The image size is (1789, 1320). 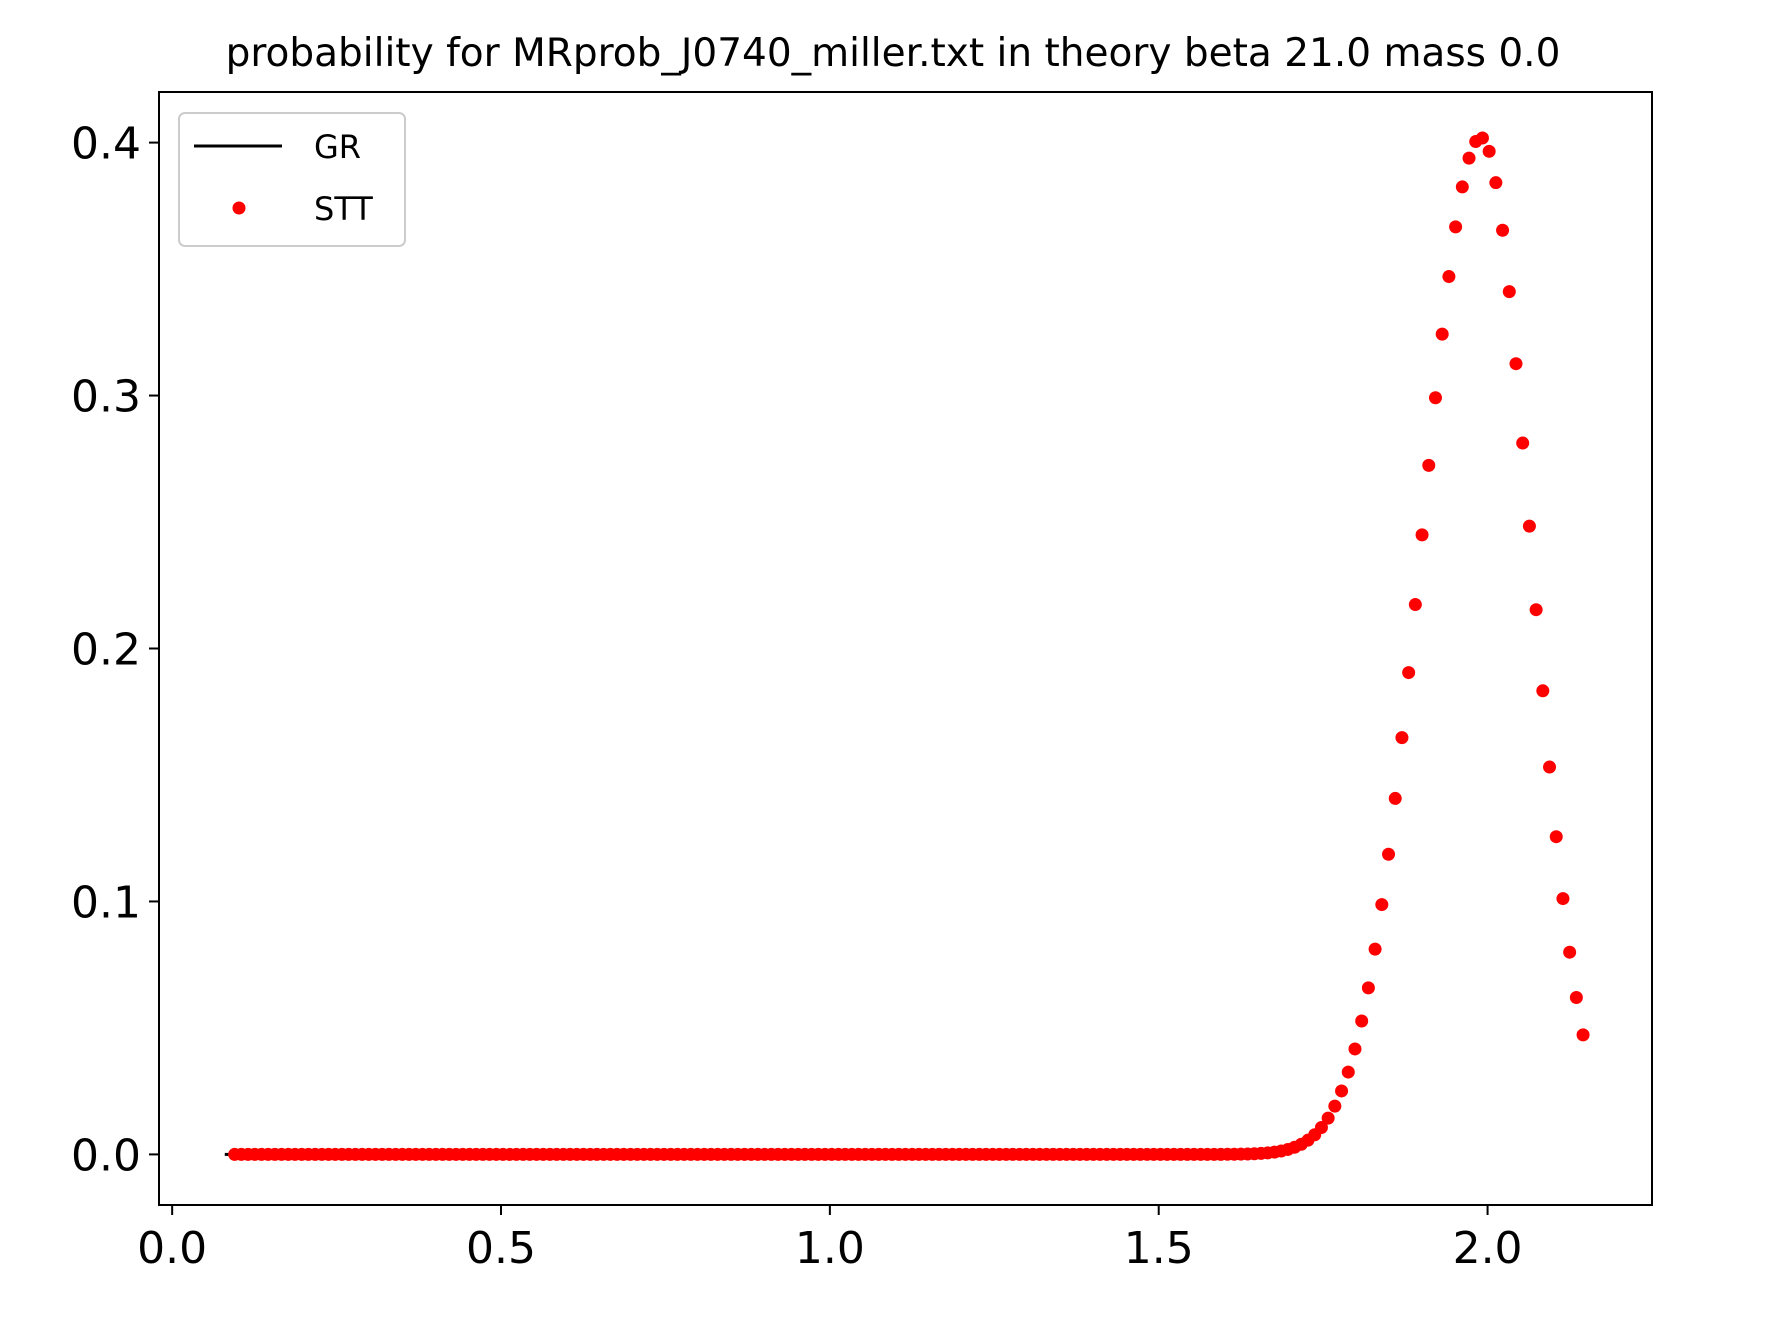 I want to click on y-tick-label: 0.0, so click(x=106, y=1155).